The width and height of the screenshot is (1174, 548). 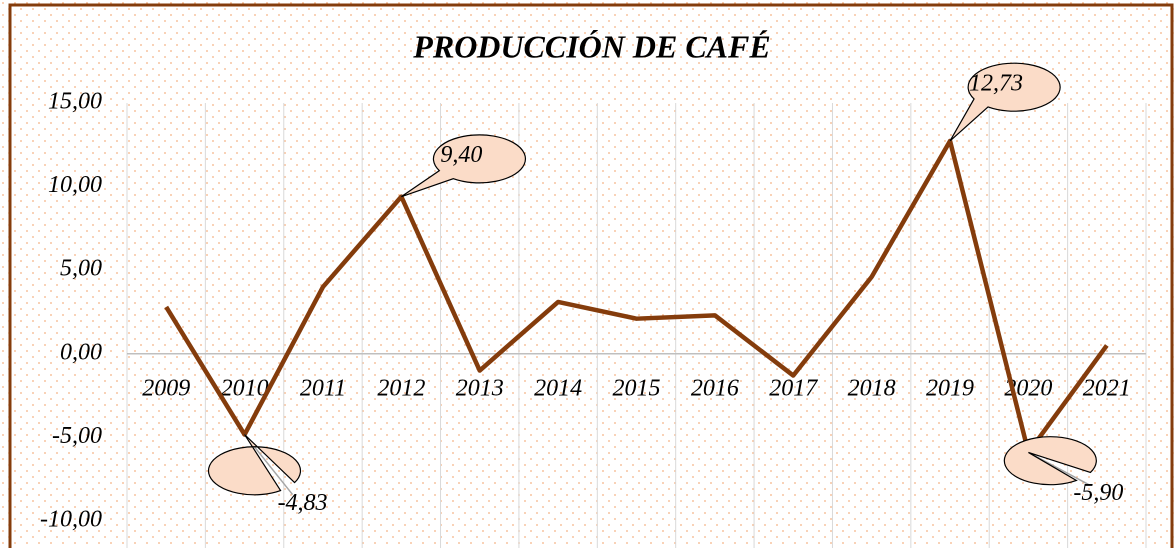 I want to click on x-tick-label: 2010, so click(x=245, y=388).